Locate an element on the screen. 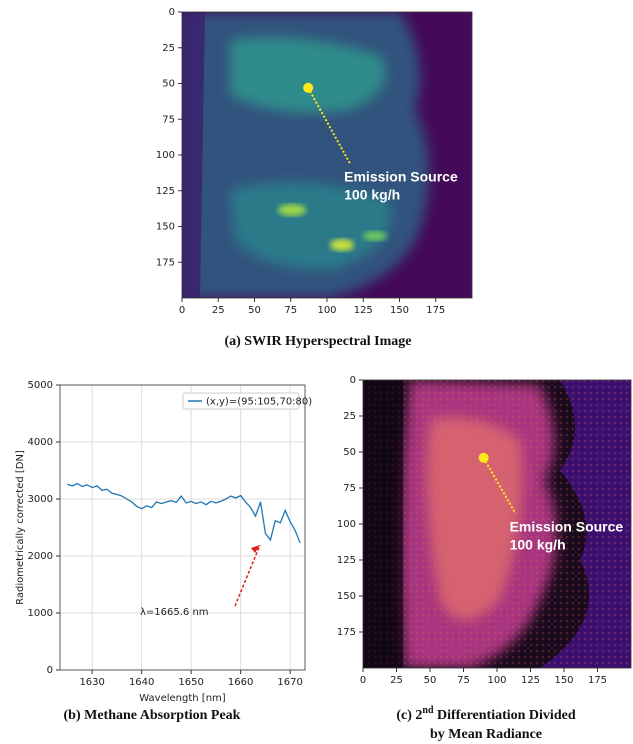 This screenshot has height=744, width=633. annotation-arrow is located at coordinates (247, 575).